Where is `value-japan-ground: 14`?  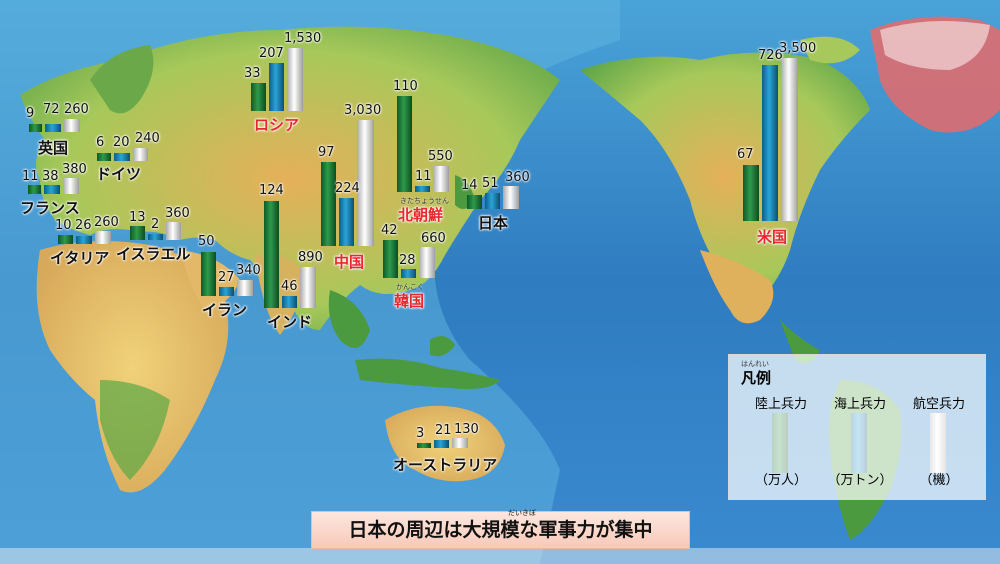 value-japan-ground: 14 is located at coordinates (469, 185).